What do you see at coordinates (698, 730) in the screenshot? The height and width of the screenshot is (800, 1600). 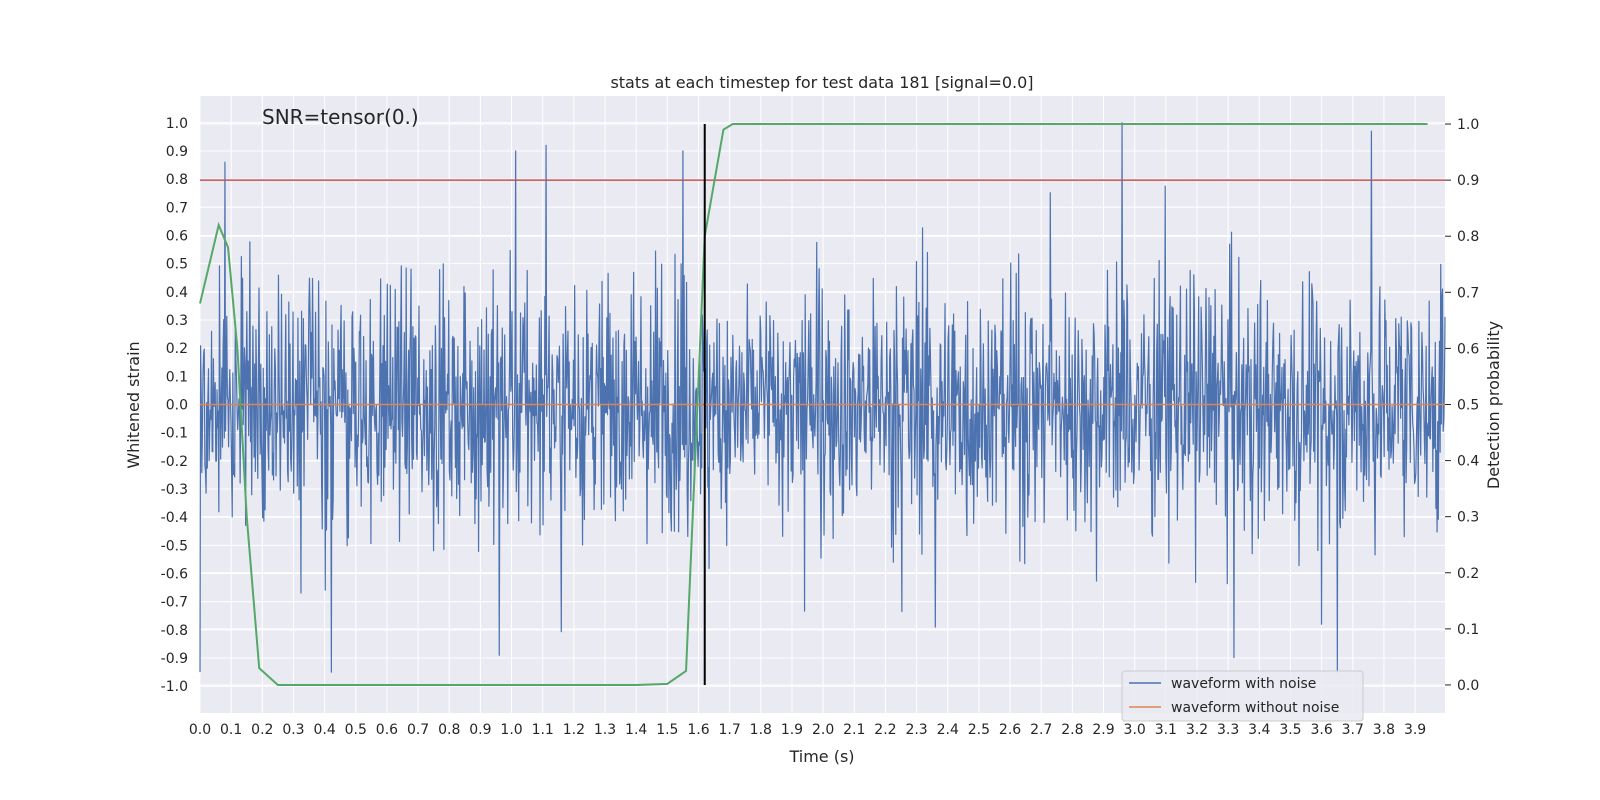 I see `x-tick-label: 1.6` at bounding box center [698, 730].